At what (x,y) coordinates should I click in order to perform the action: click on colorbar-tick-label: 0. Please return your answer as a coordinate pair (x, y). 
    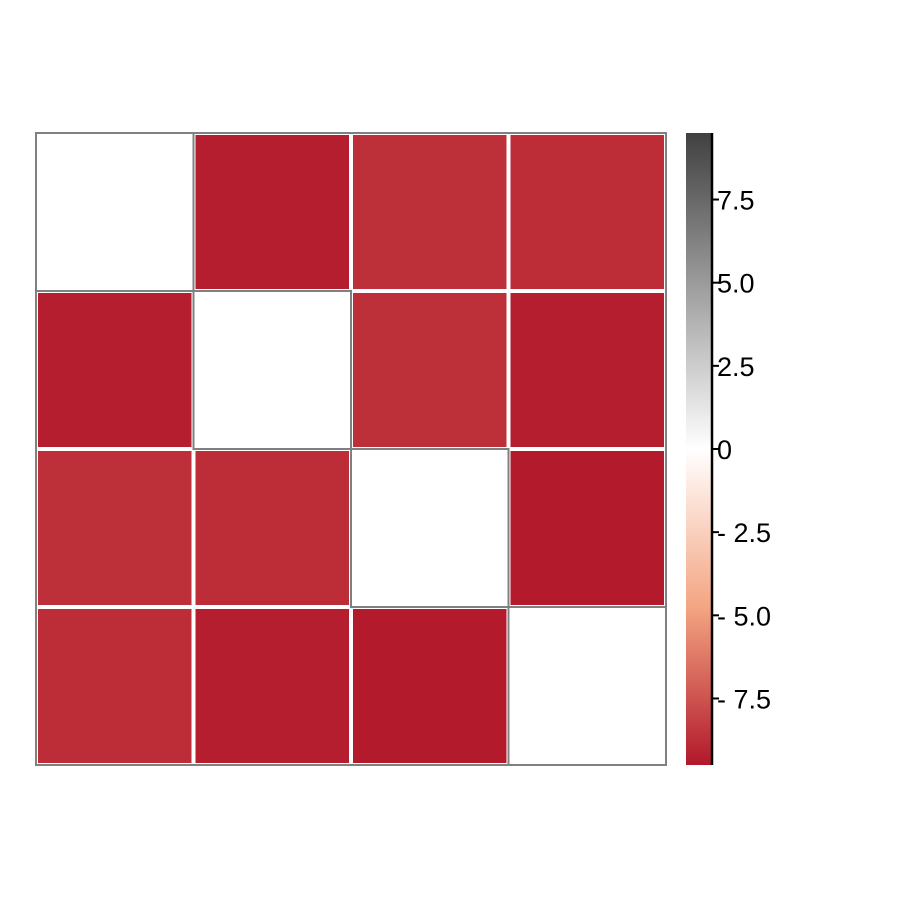
    Looking at the image, I should click on (724, 450).